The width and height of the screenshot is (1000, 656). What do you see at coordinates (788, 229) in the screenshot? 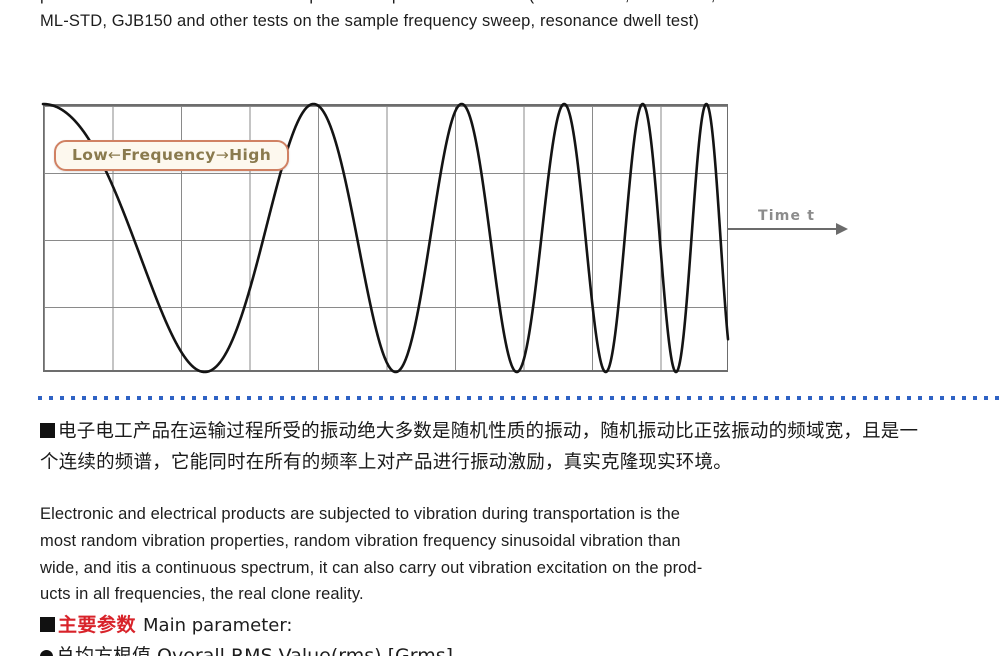
I see `time-axis-arrow-icon` at bounding box center [788, 229].